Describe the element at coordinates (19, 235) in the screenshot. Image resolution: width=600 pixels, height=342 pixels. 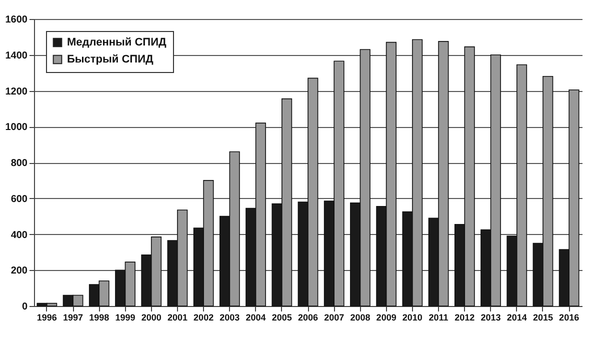
I see `y-tick-label: 400` at that location.